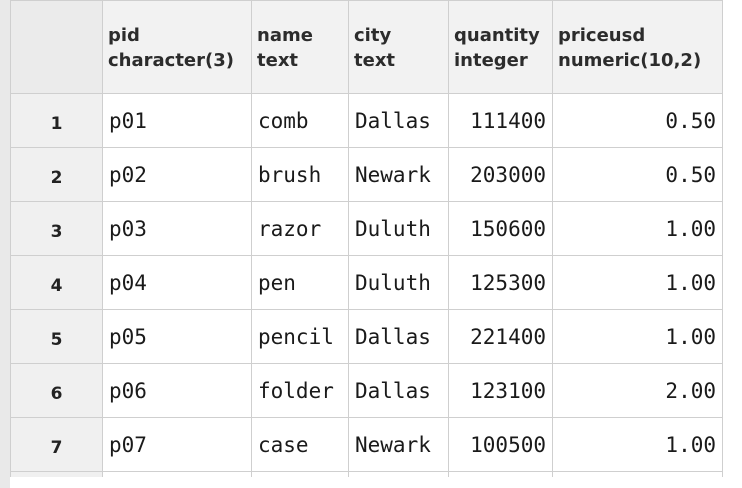 This screenshot has height=488, width=742. What do you see at coordinates (376, 482) in the screenshot?
I see `grid-empty-area` at bounding box center [376, 482].